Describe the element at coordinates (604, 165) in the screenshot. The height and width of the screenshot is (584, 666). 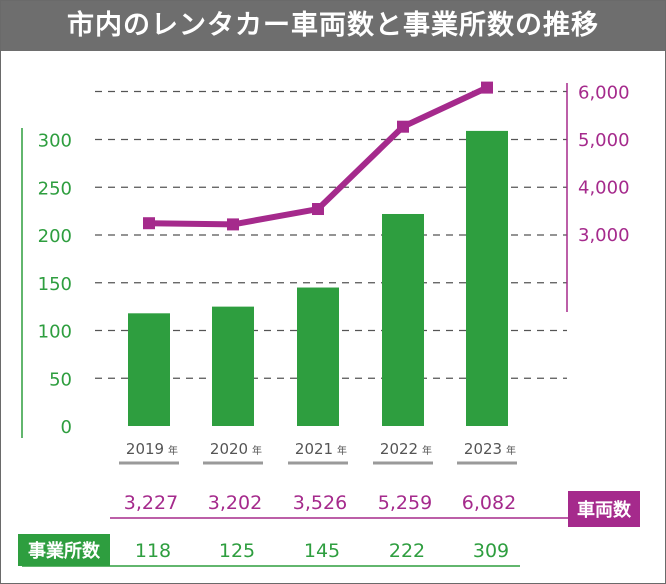
I see `right-axis-ticks: 3,000 4,000 5,000 6,000` at that location.